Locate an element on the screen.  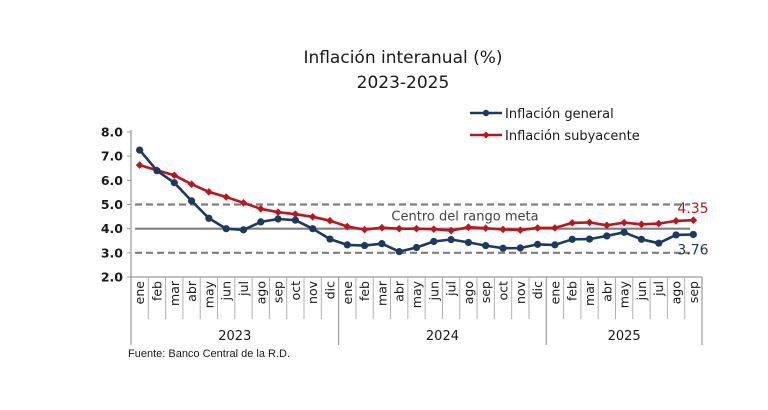
y-tick-label: 4.0 is located at coordinates (112, 228).